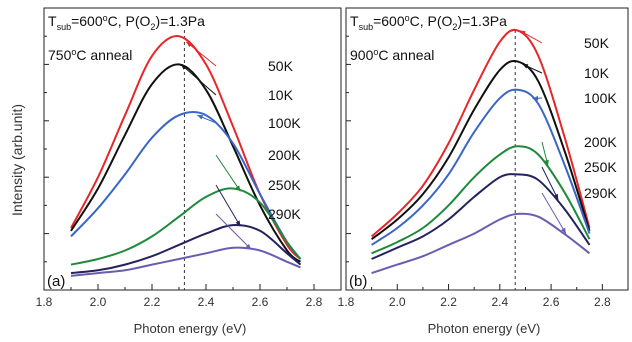 The height and width of the screenshot is (342, 632). Describe the element at coordinates (56, 281) in the screenshot. I see `panel-label: (a)` at that location.